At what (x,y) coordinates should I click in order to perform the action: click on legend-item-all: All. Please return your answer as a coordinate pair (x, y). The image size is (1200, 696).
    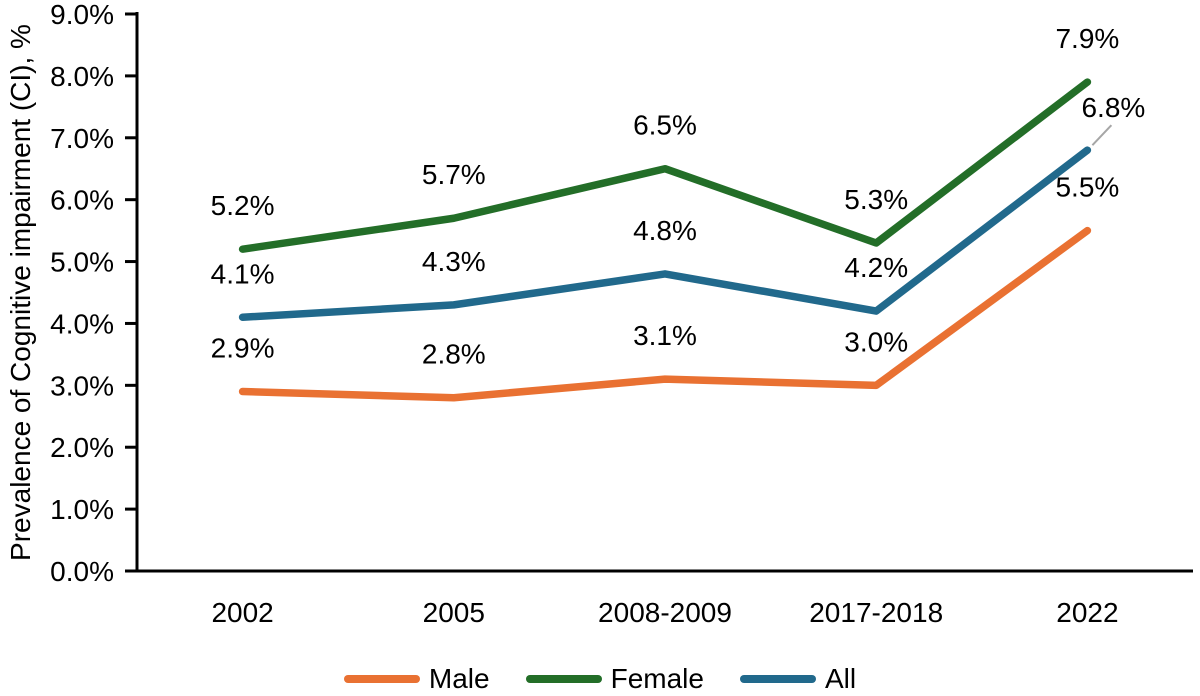
    Looking at the image, I should click on (798, 678).